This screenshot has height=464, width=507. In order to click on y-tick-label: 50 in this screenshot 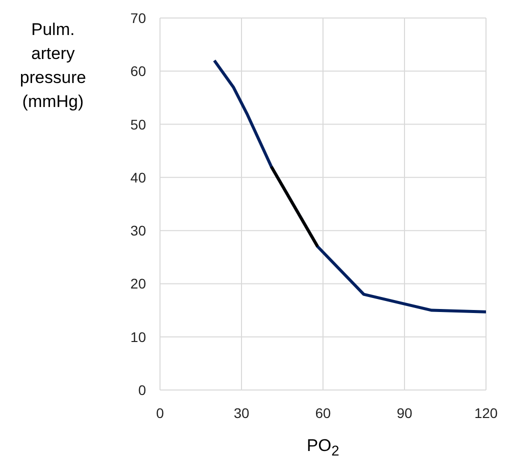, I will do `click(138, 124)`.